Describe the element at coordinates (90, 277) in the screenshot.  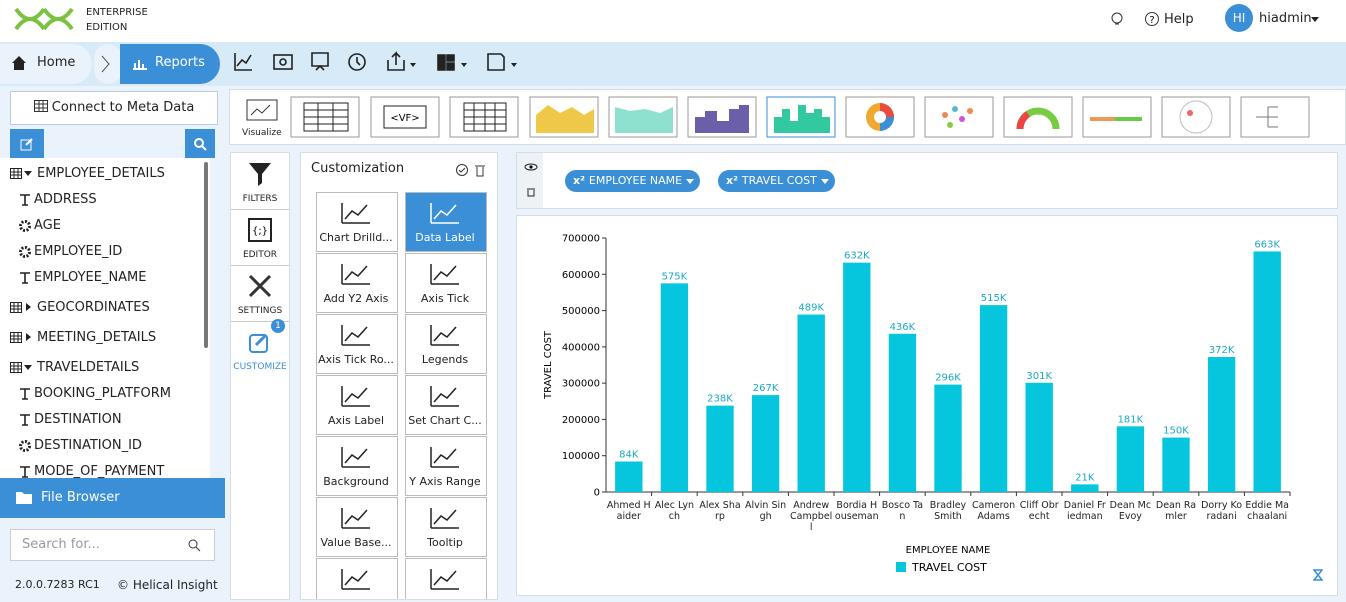
I see `tree-item: EMPLOYEE_NAME` at that location.